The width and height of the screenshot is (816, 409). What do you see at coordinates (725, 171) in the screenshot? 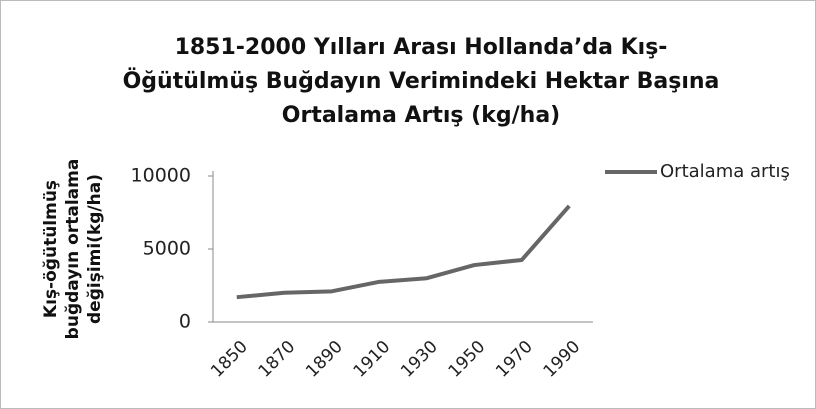
I see `legend-label: Ortalama artış` at bounding box center [725, 171].